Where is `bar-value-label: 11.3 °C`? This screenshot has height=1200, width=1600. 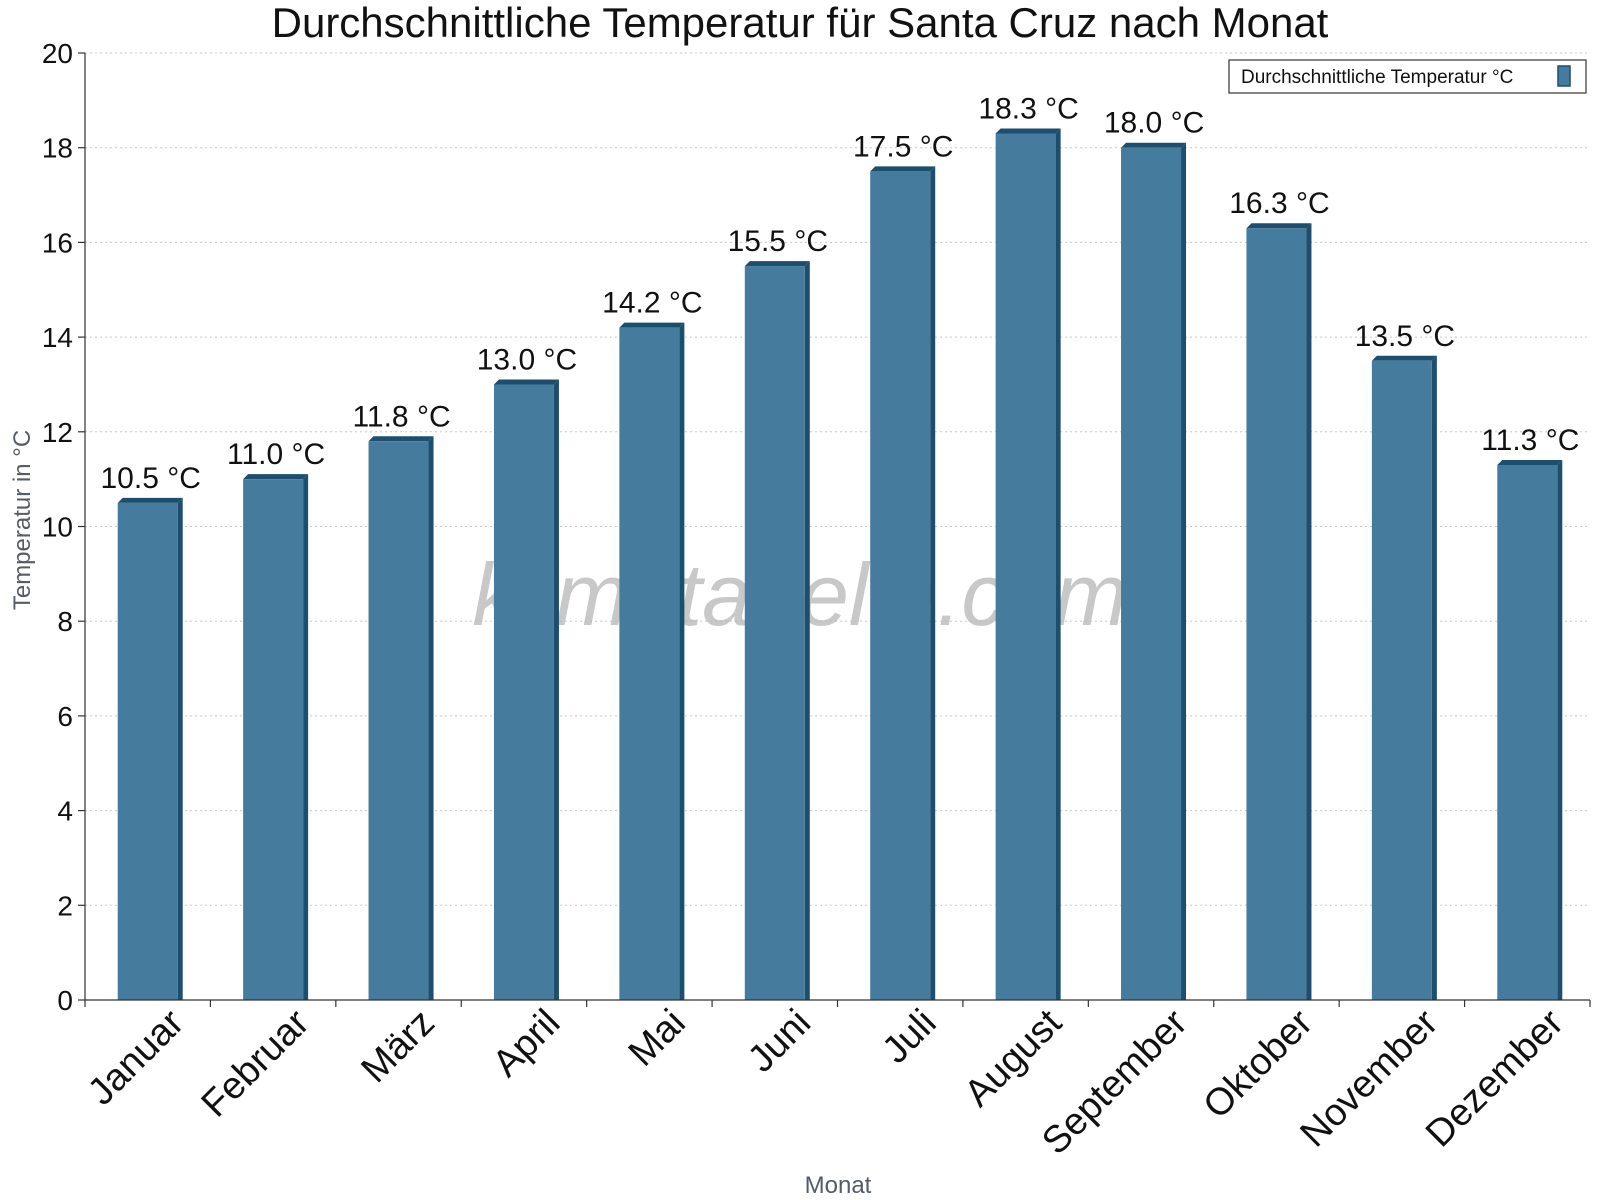 bar-value-label: 11.3 °C is located at coordinates (1530, 440).